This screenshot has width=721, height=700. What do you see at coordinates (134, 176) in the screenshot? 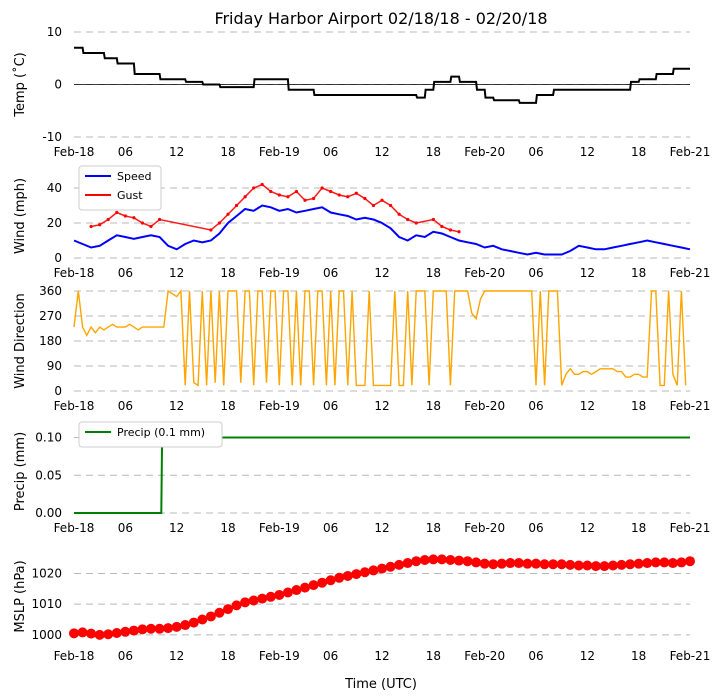
I see `legend-label: Speed` at bounding box center [134, 176].